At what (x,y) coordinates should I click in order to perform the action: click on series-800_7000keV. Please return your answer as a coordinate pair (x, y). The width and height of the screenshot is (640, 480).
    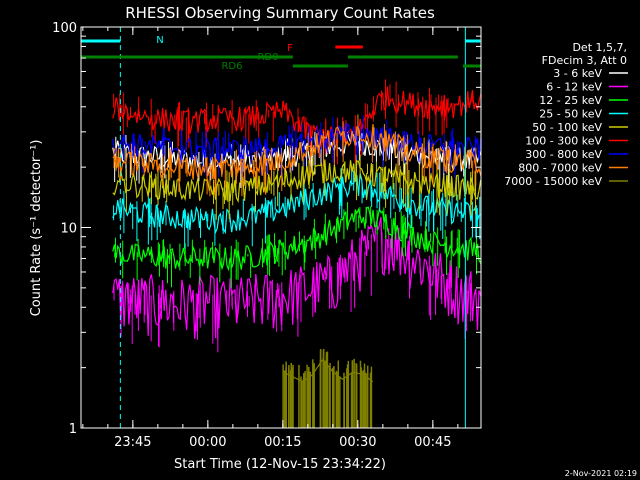
    Looking at the image, I should click on (296, 155).